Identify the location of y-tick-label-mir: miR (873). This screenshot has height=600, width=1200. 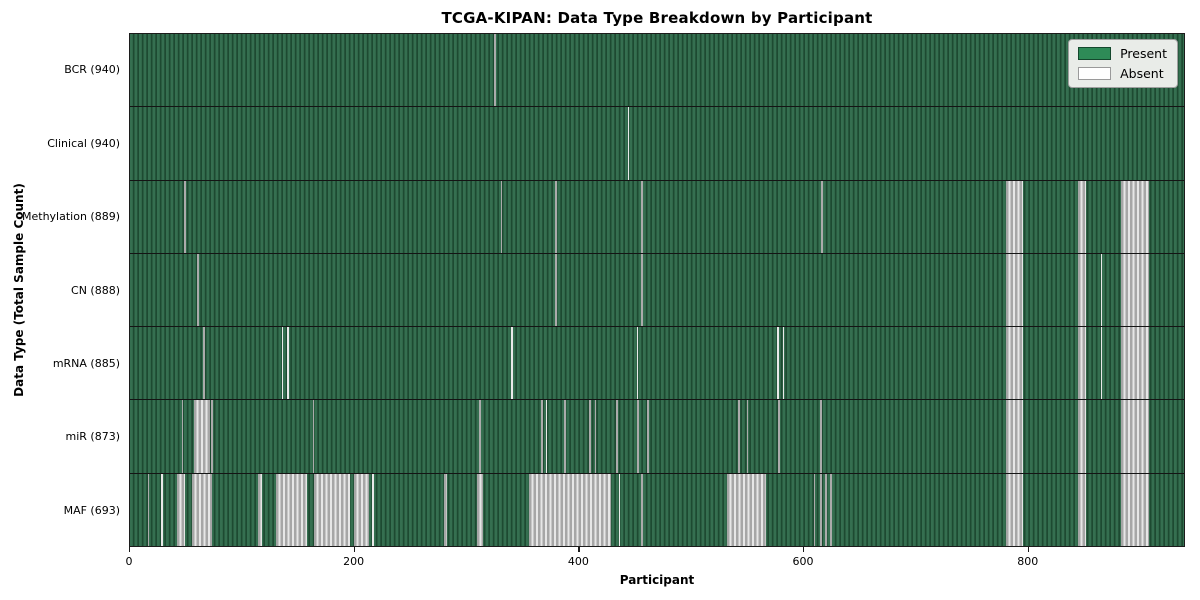
(93, 437).